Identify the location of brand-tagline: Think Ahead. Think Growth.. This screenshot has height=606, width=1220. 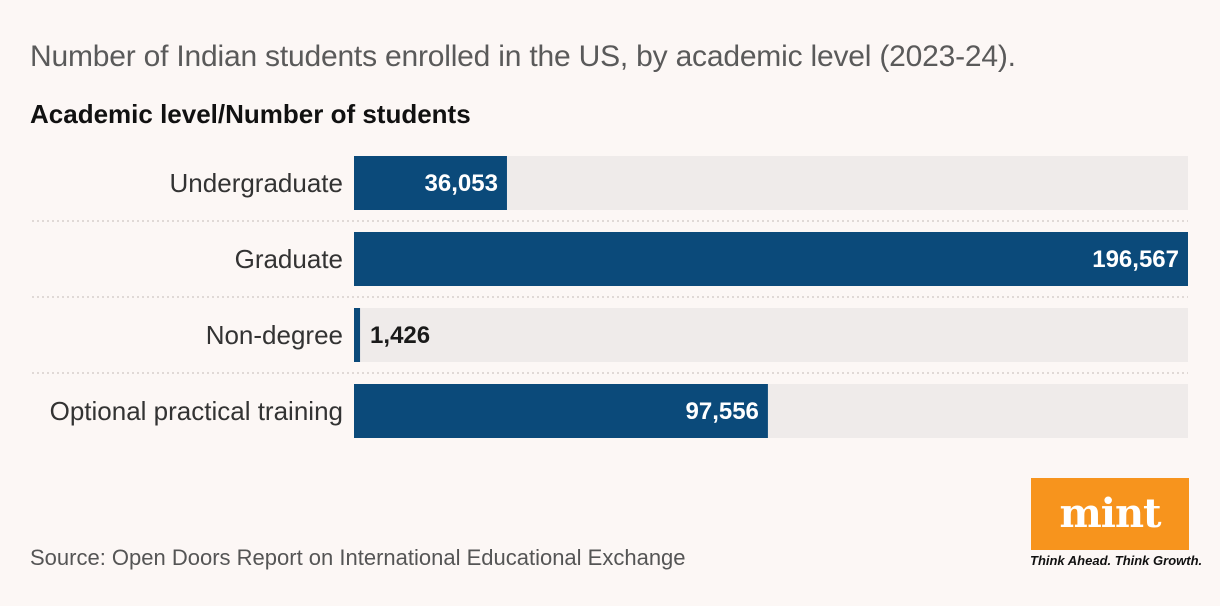
(1116, 560).